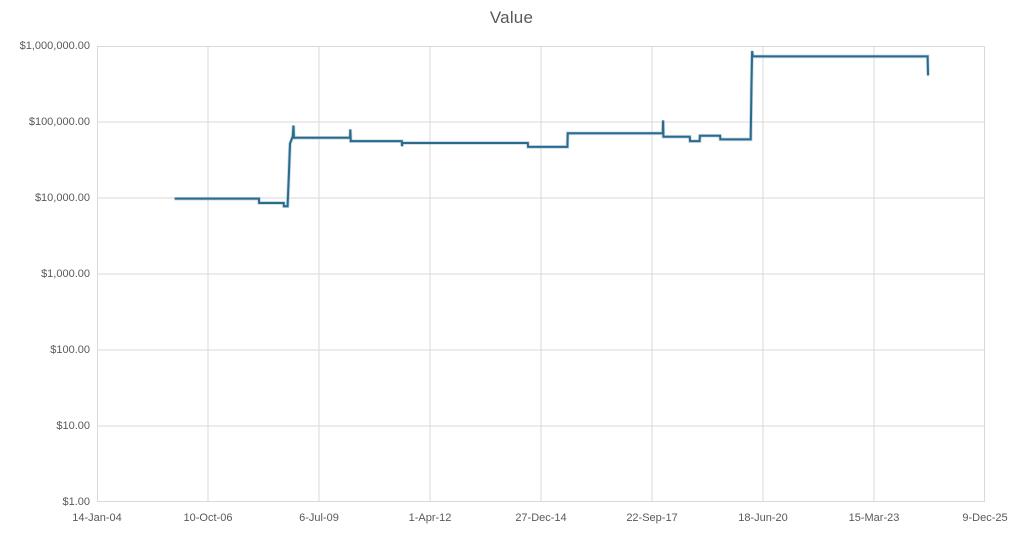  Describe the element at coordinates (54, 46) in the screenshot. I see `y-axis-tick-label: $1,000,000.00` at that location.